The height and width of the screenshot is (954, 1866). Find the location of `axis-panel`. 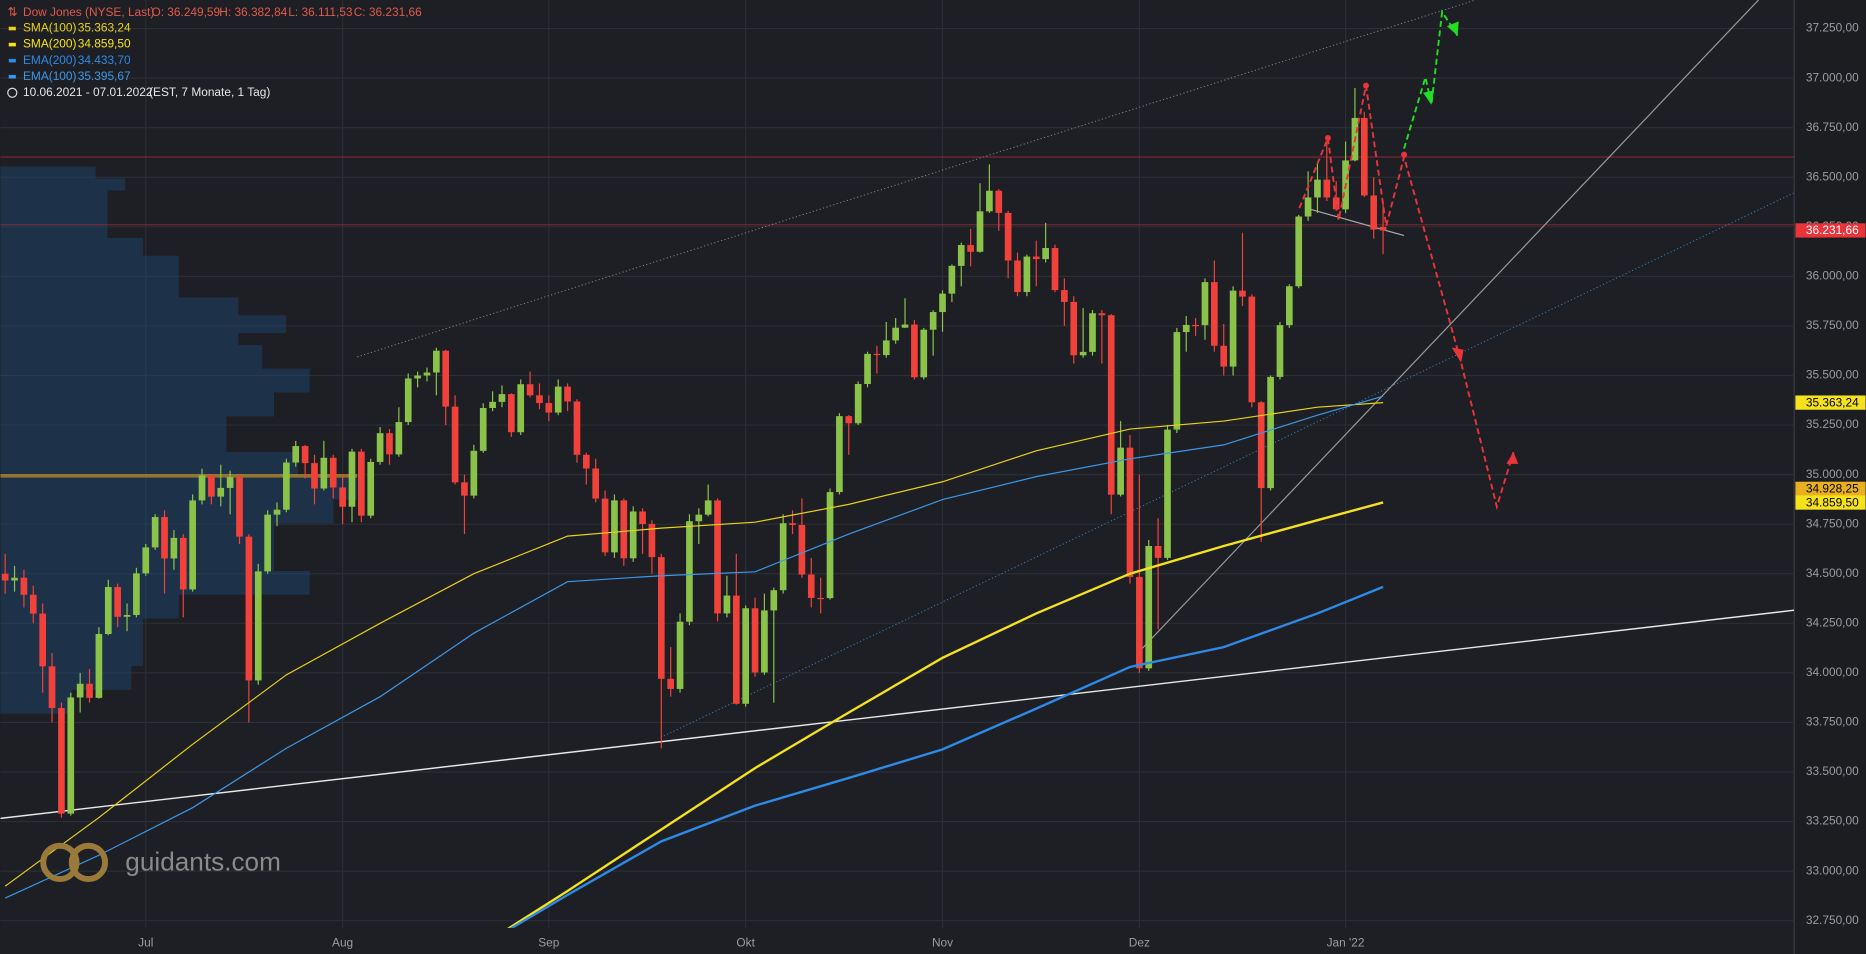

axis-panel is located at coordinates (1830, 477).